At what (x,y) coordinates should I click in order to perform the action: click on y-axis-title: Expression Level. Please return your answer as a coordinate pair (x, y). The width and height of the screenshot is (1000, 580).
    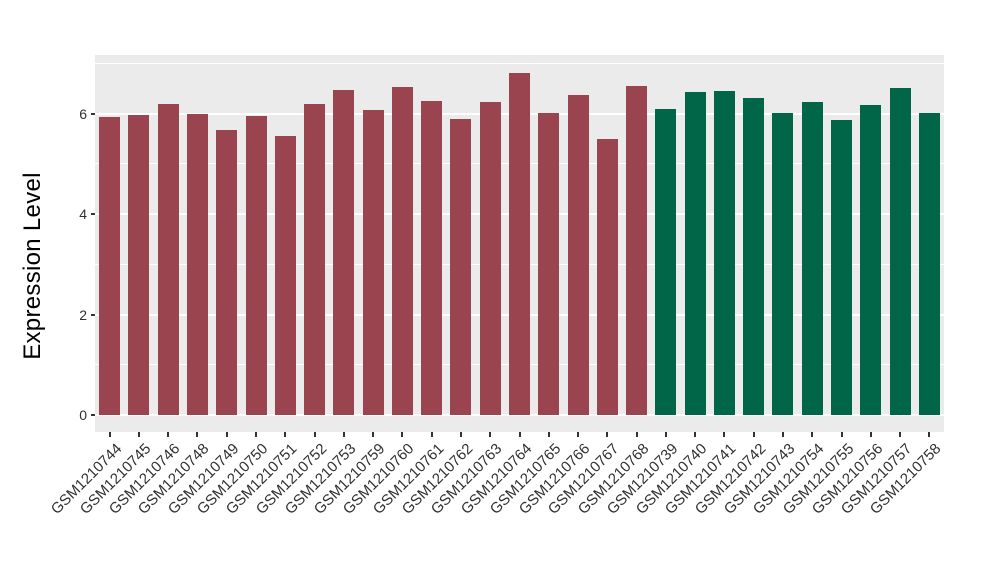
    Looking at the image, I should click on (32, 266).